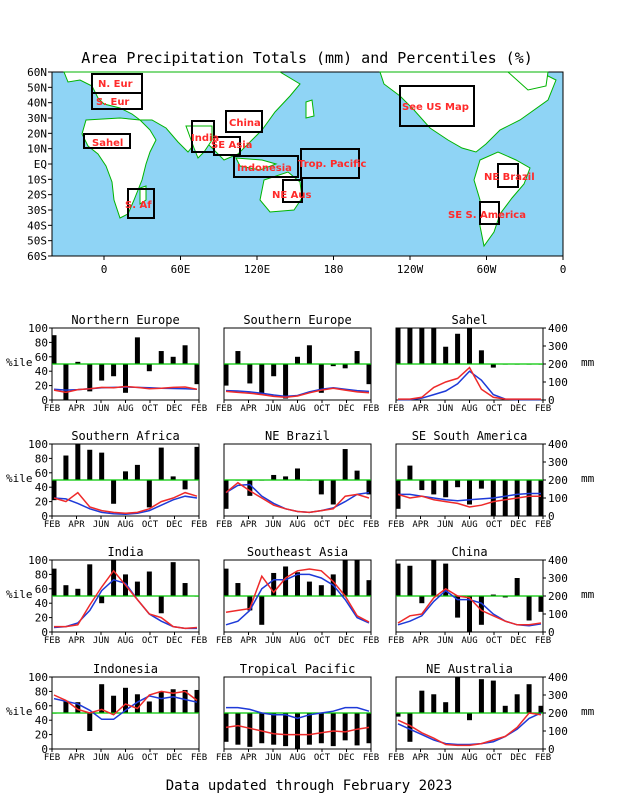  Describe the element at coordinates (115, 84) in the screenshot. I see `region-label-n-eur: N. Eur` at that location.